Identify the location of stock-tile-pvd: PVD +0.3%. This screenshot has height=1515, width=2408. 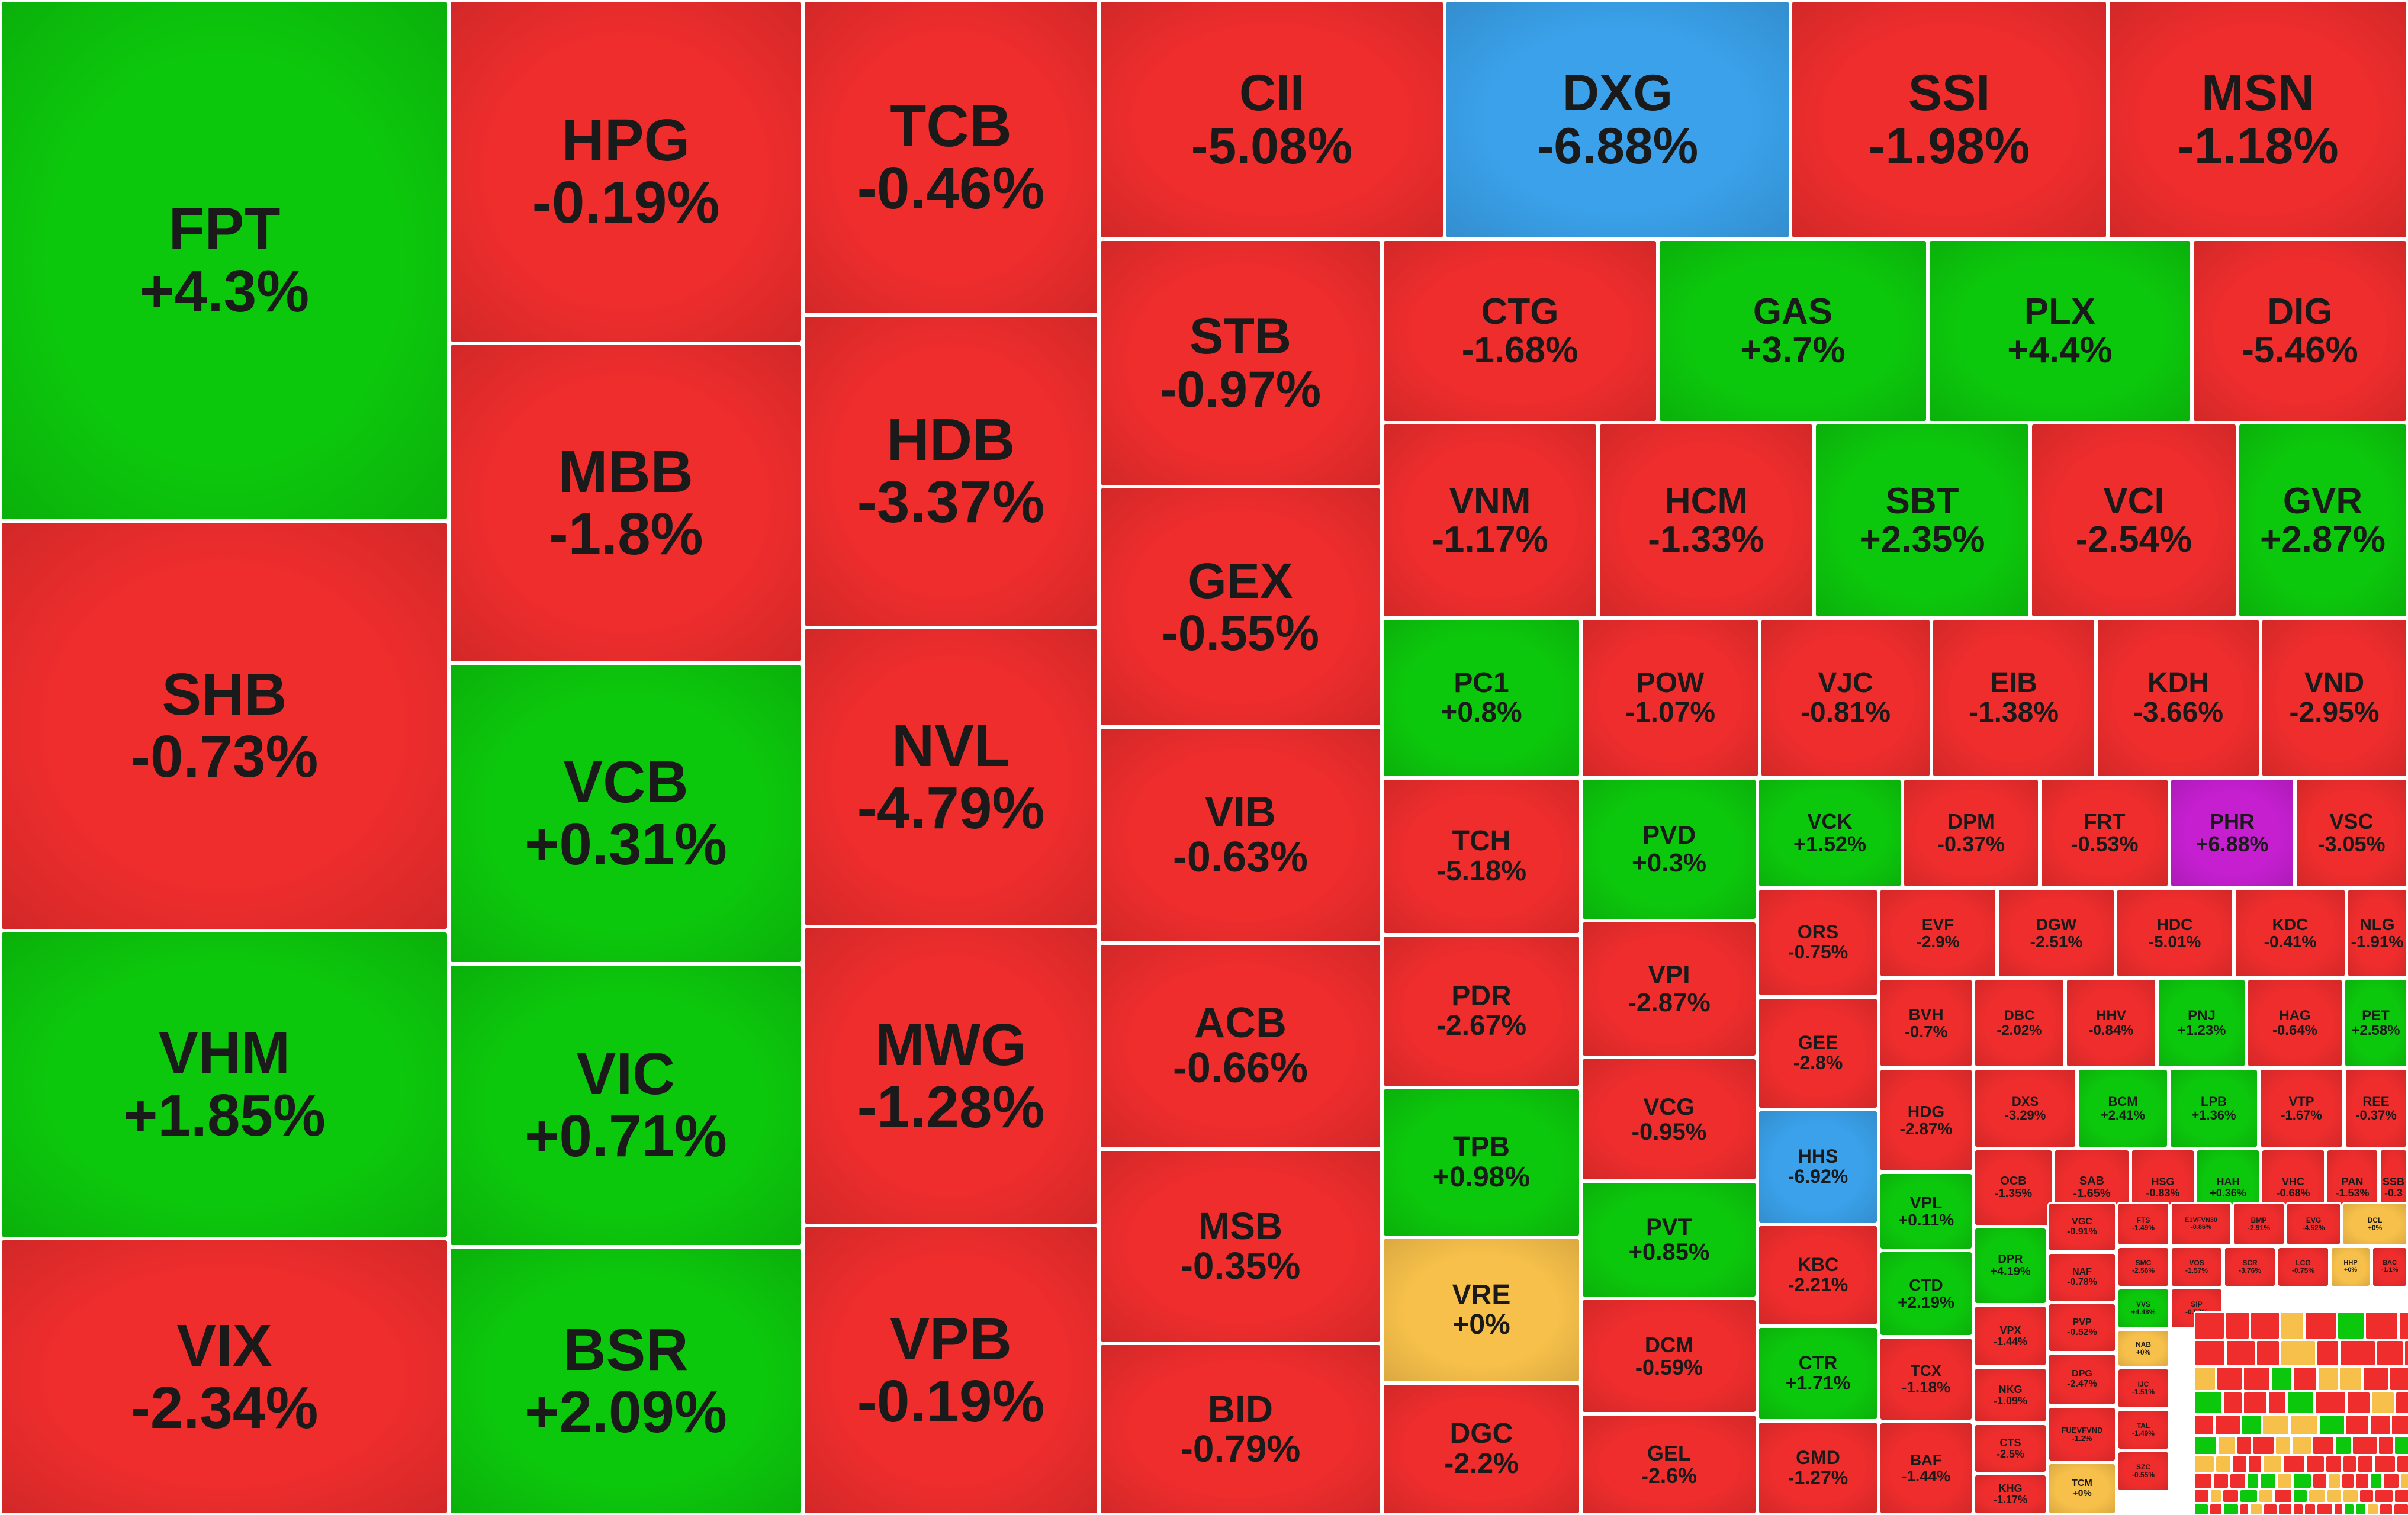
(1669, 849).